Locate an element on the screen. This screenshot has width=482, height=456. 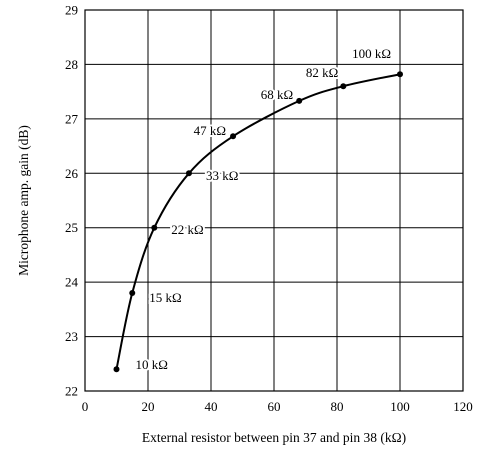
data-point-label-2: 22 kΩ is located at coordinates (187, 229).